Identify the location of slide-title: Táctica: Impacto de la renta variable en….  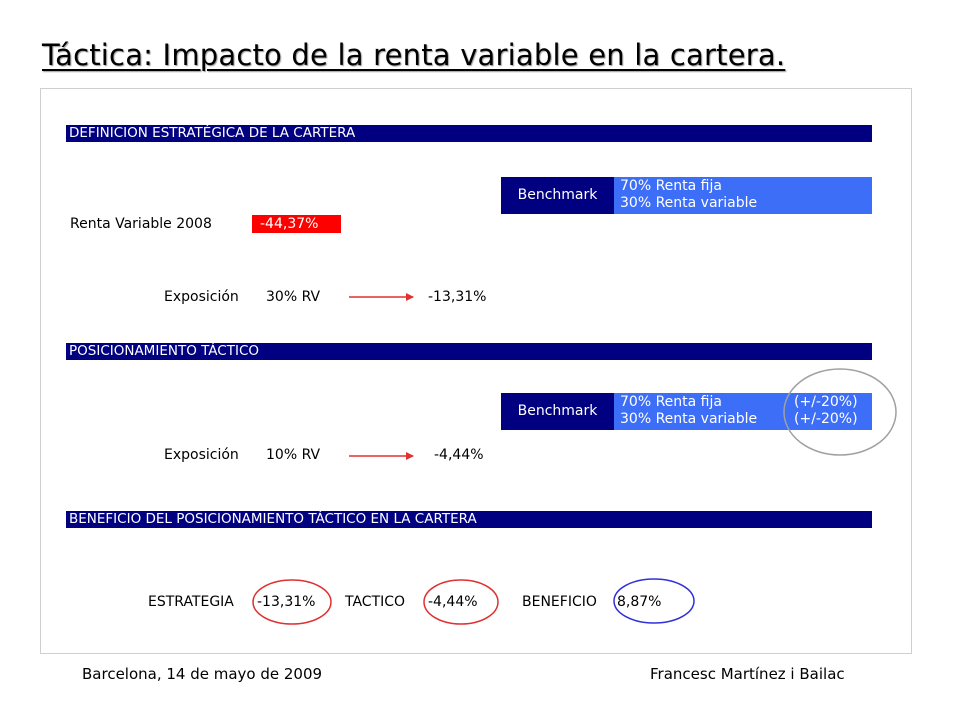
(414, 55).